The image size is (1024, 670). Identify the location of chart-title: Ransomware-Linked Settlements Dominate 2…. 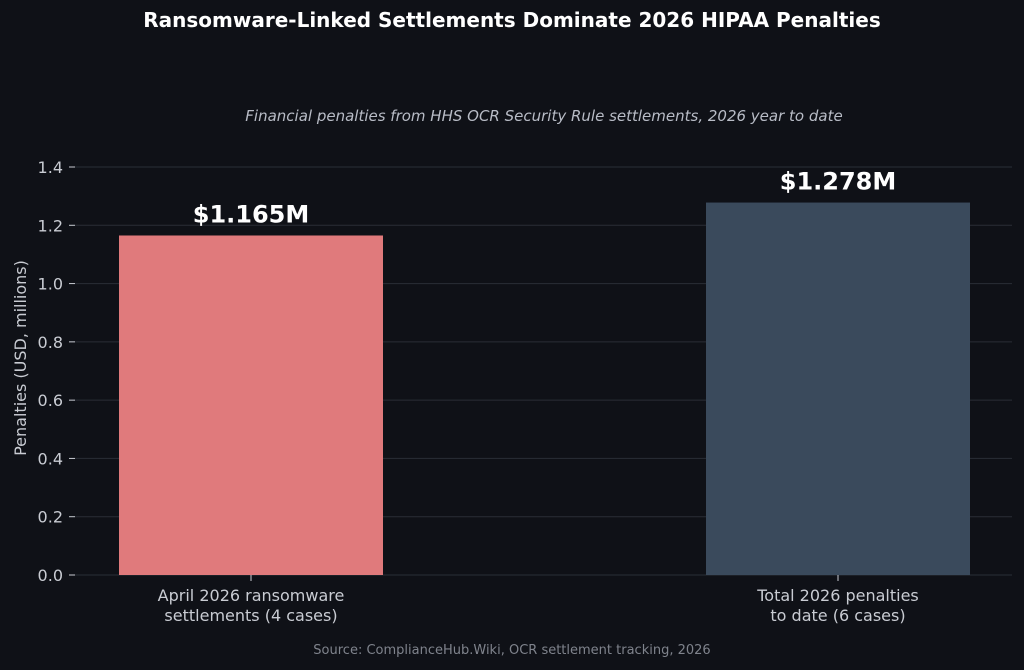
(512, 20).